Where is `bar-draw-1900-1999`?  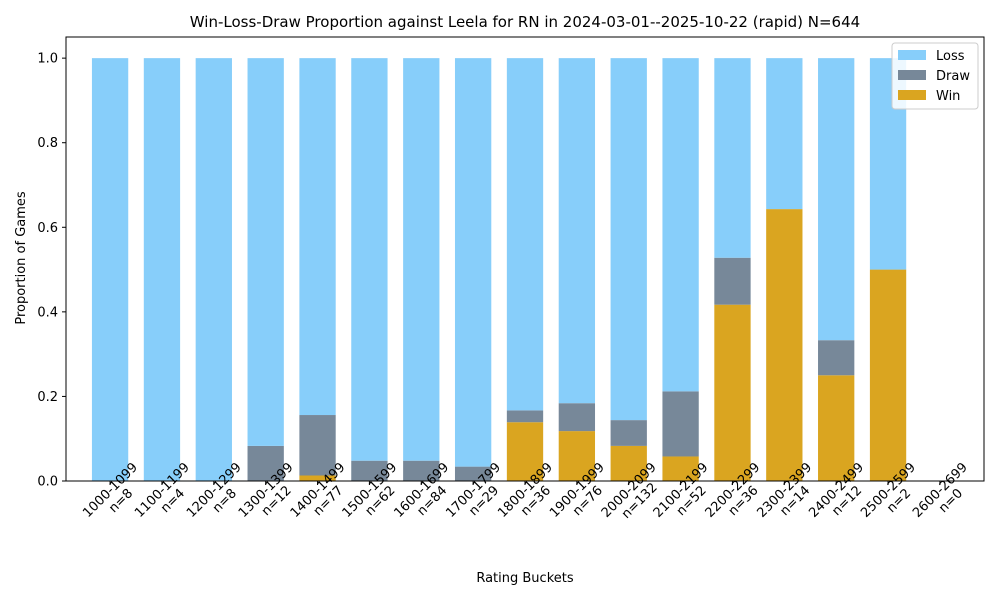 bar-draw-1900-1999 is located at coordinates (577, 417).